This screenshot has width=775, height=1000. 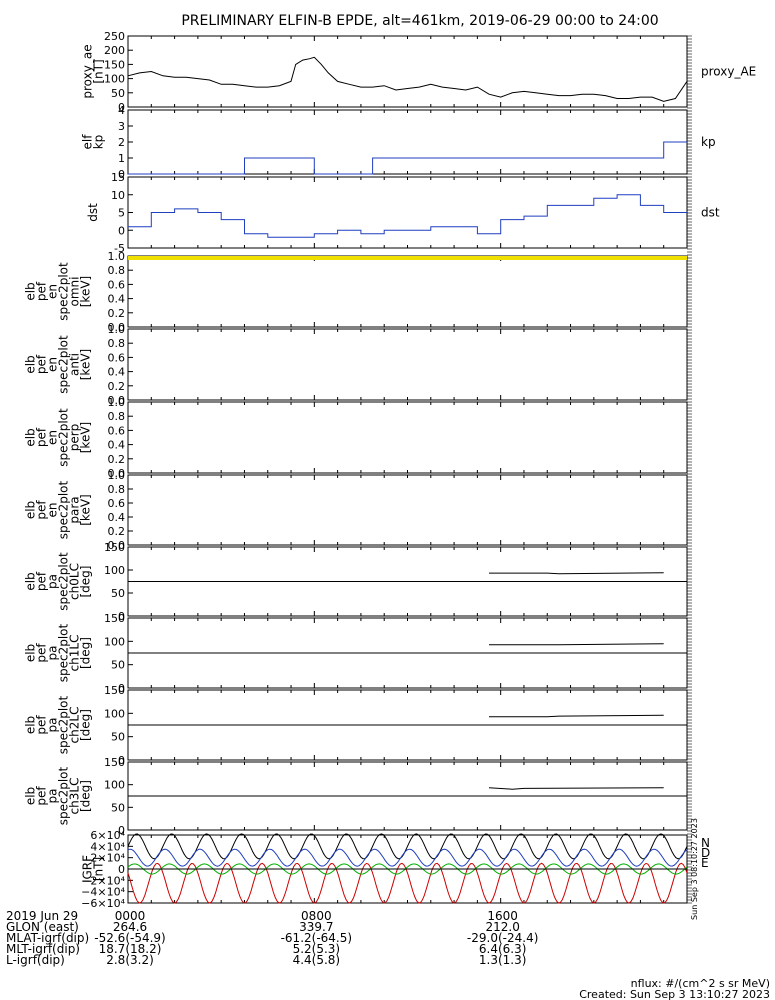 What do you see at coordinates (75, 581) in the screenshot?
I see `axis-label-ch0LC: ch0LC` at bounding box center [75, 581].